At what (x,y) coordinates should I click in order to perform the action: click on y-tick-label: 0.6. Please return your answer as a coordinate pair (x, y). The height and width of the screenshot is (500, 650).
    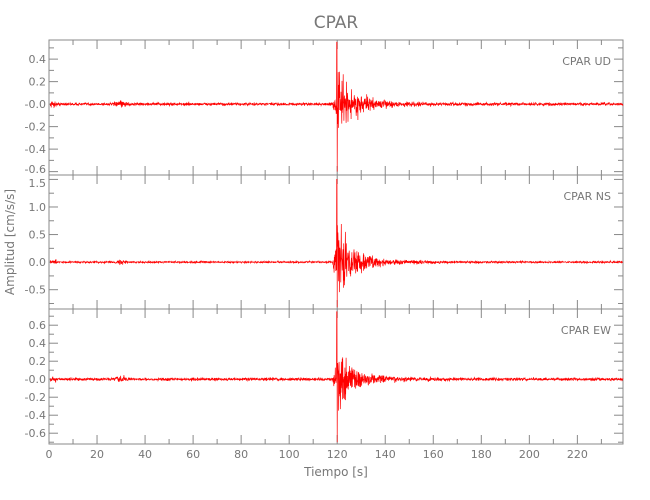
    Looking at the image, I should click on (38, 325).